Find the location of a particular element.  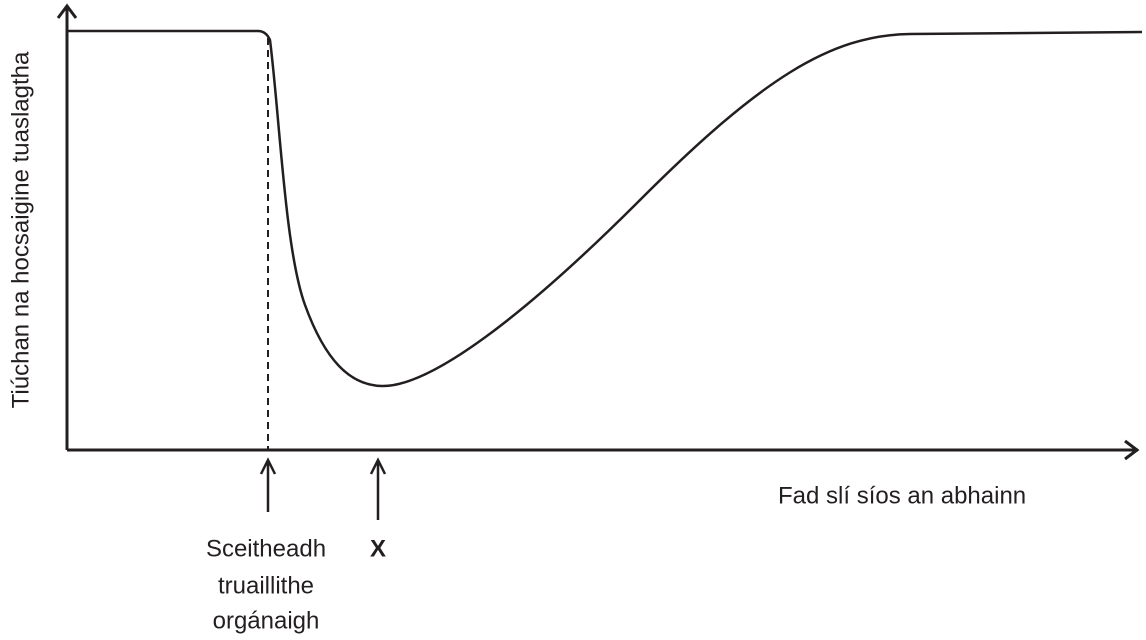

x-axis is located at coordinates (603, 450).